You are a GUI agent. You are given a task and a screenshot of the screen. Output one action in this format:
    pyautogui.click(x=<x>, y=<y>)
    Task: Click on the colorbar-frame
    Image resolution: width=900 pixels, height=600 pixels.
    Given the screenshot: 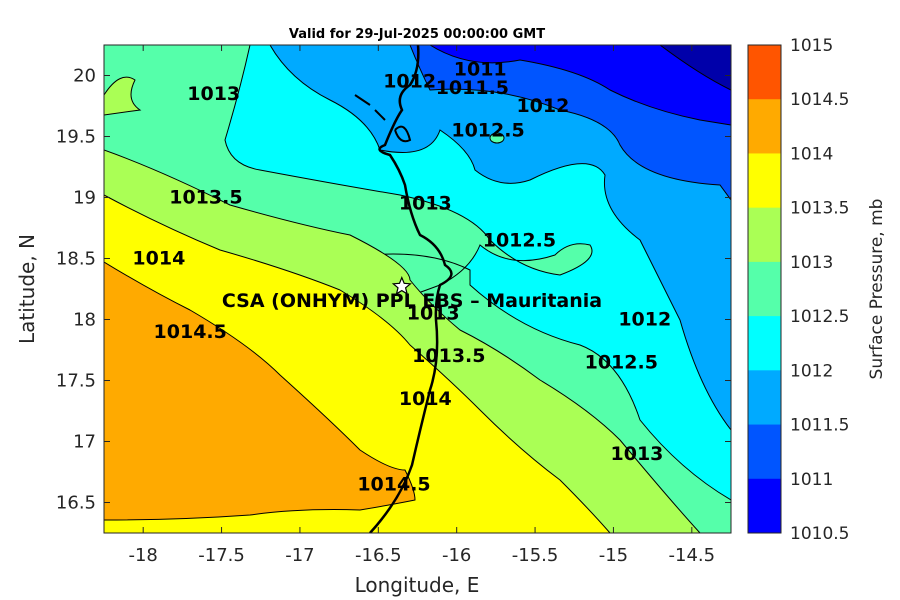 What is the action you would take?
    pyautogui.click(x=764, y=289)
    